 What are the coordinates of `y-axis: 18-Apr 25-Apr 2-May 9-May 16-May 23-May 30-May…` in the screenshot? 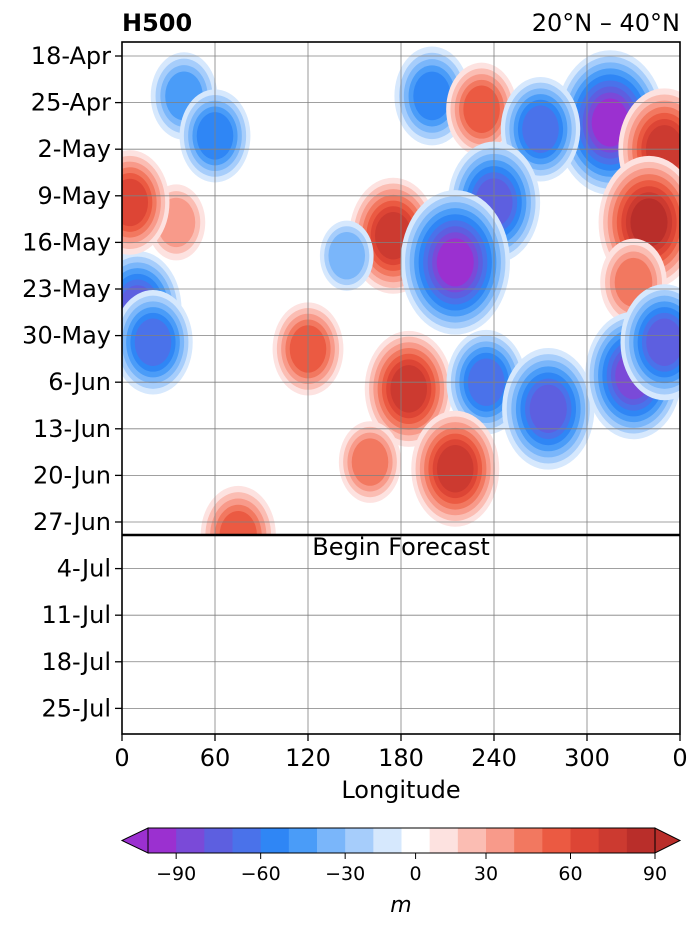 It's located at (72, 382).